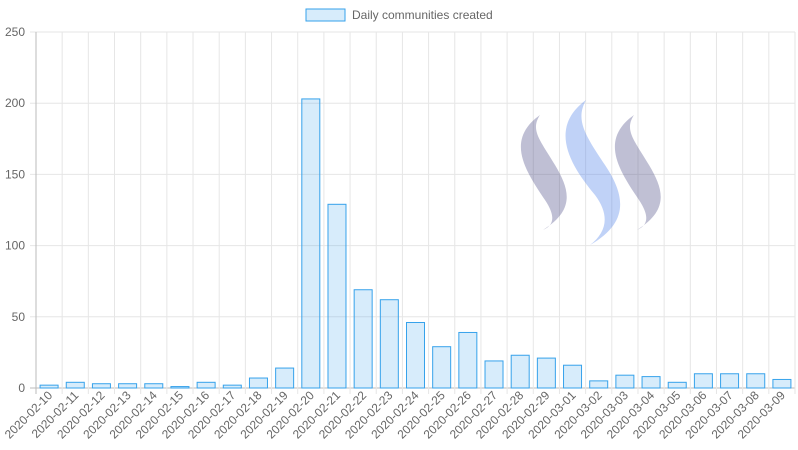 This screenshot has width=798, height=450. Describe the element at coordinates (590, 172) in the screenshot. I see `watermark-logo` at that location.